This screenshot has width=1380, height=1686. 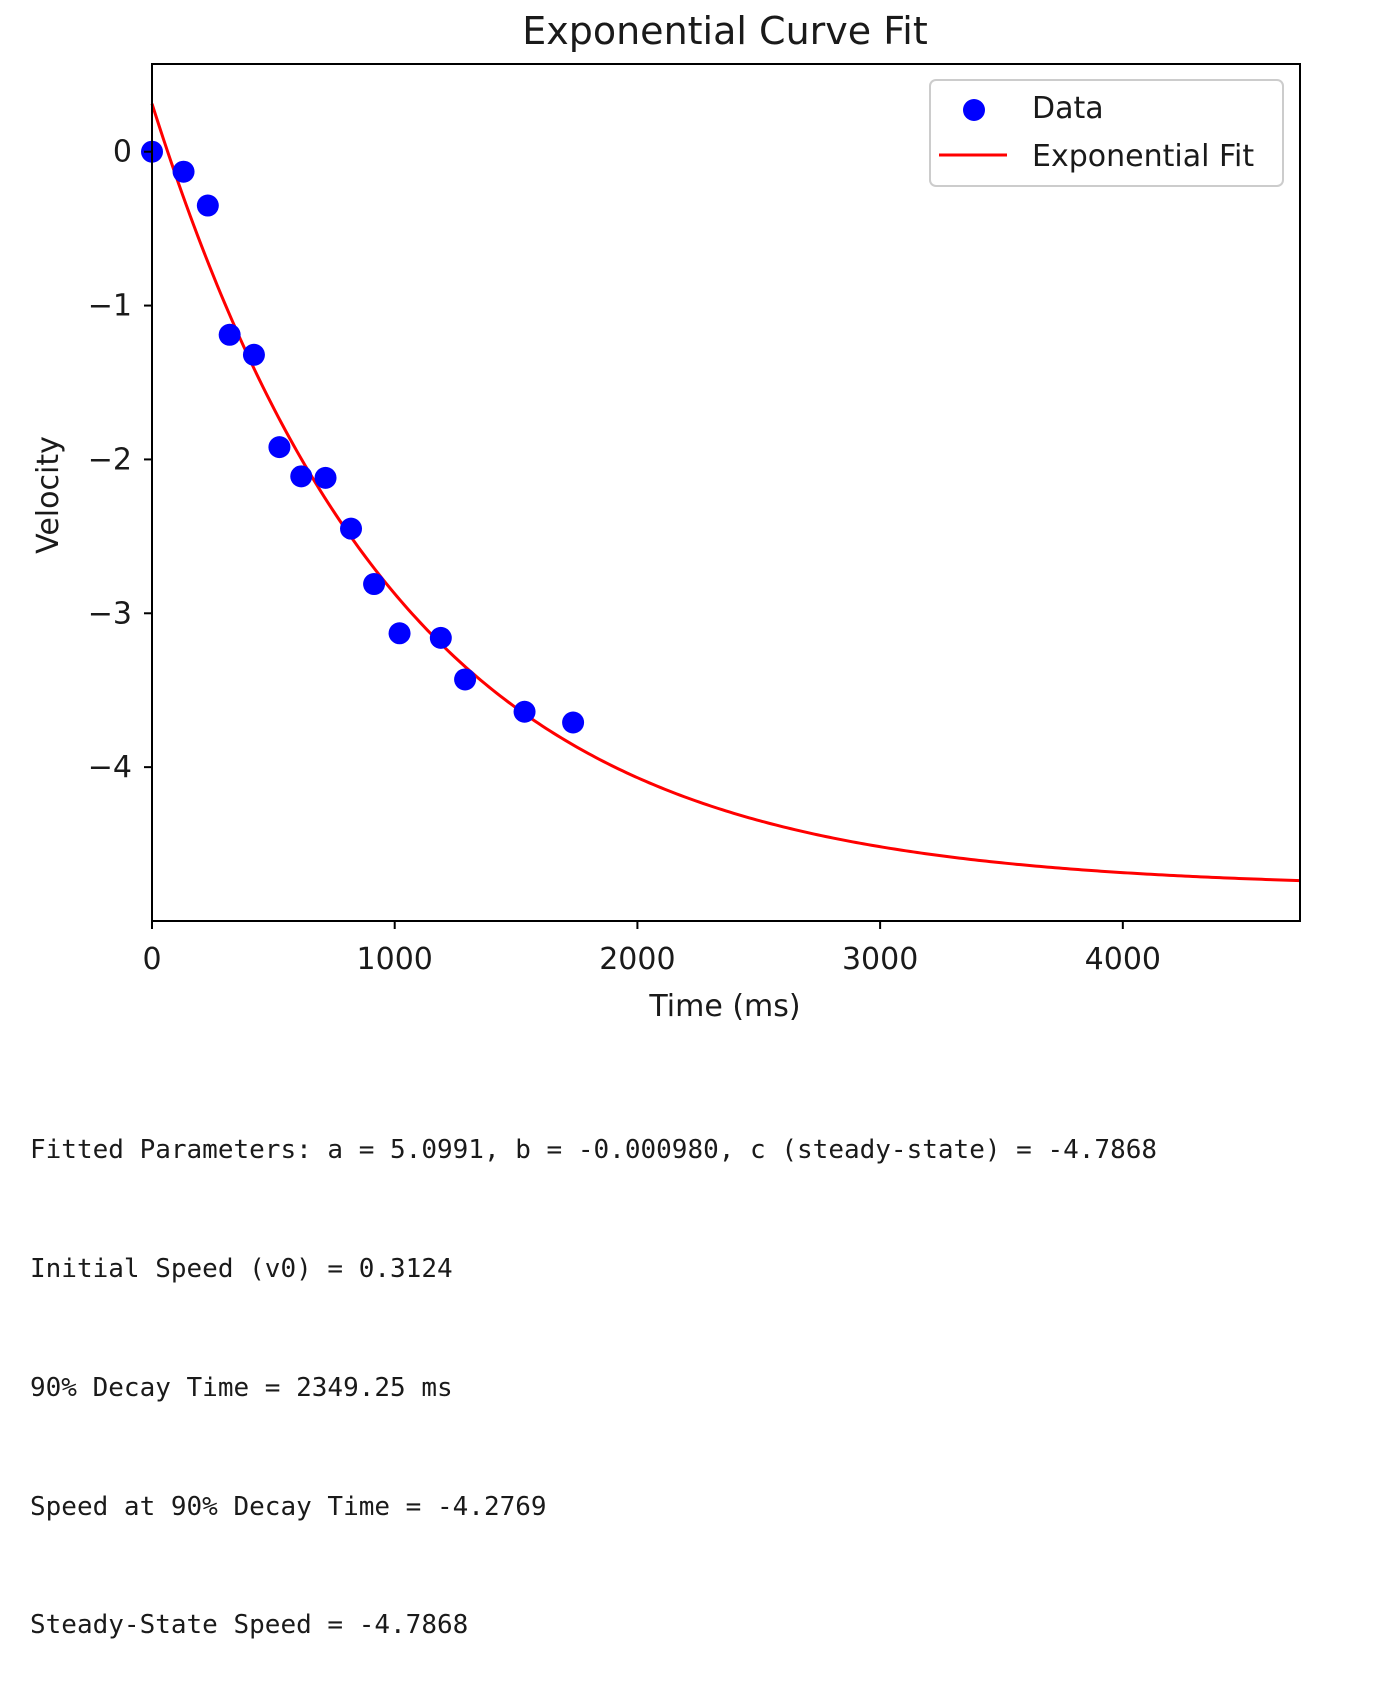 I want to click on y-axis-label: Velocity, so click(x=48, y=495).